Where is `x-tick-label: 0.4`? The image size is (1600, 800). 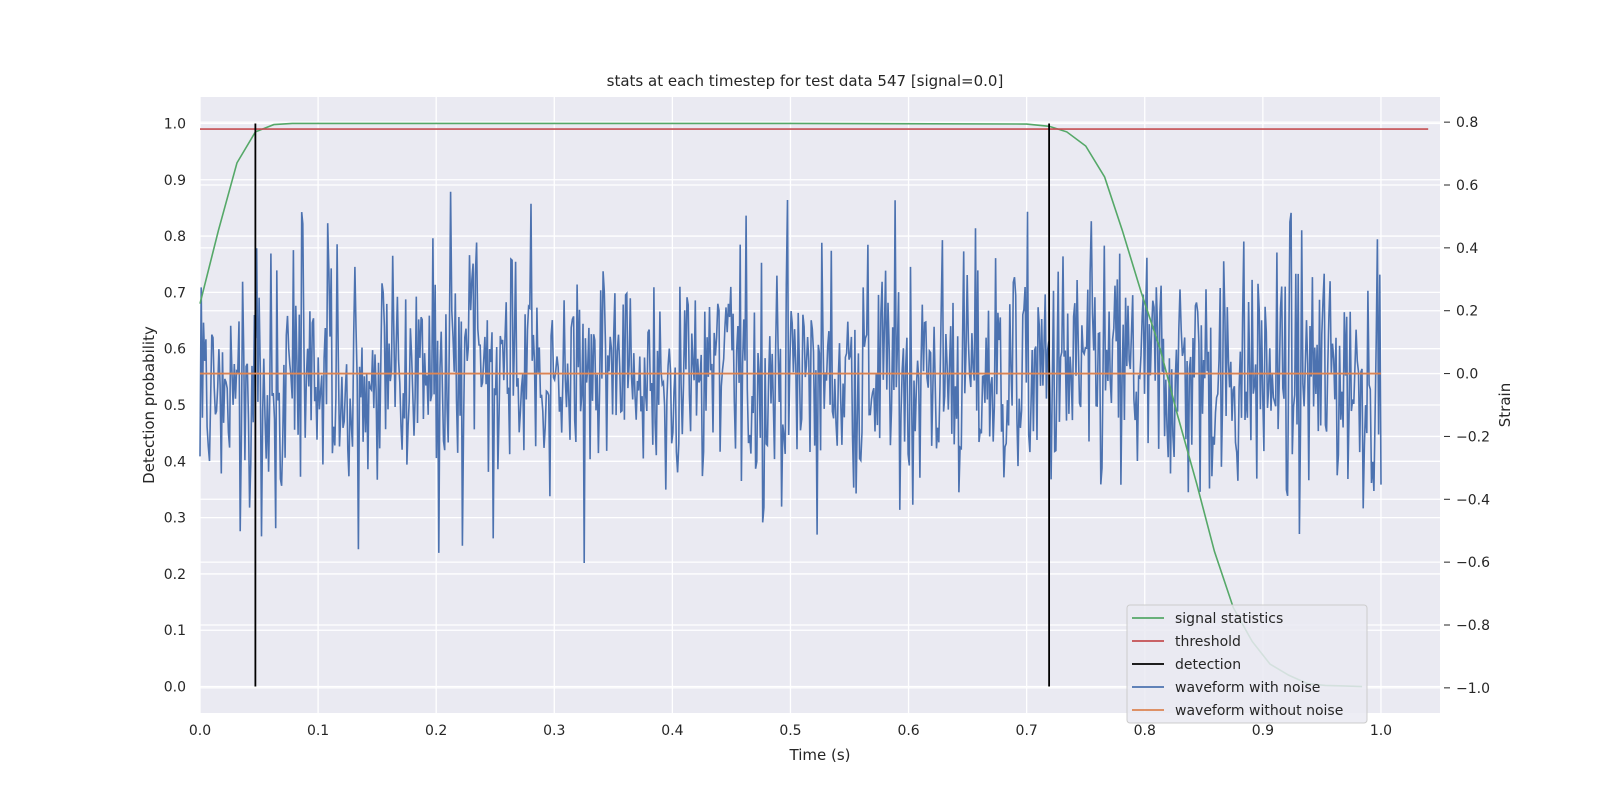
x-tick-label: 0.4 is located at coordinates (672, 731).